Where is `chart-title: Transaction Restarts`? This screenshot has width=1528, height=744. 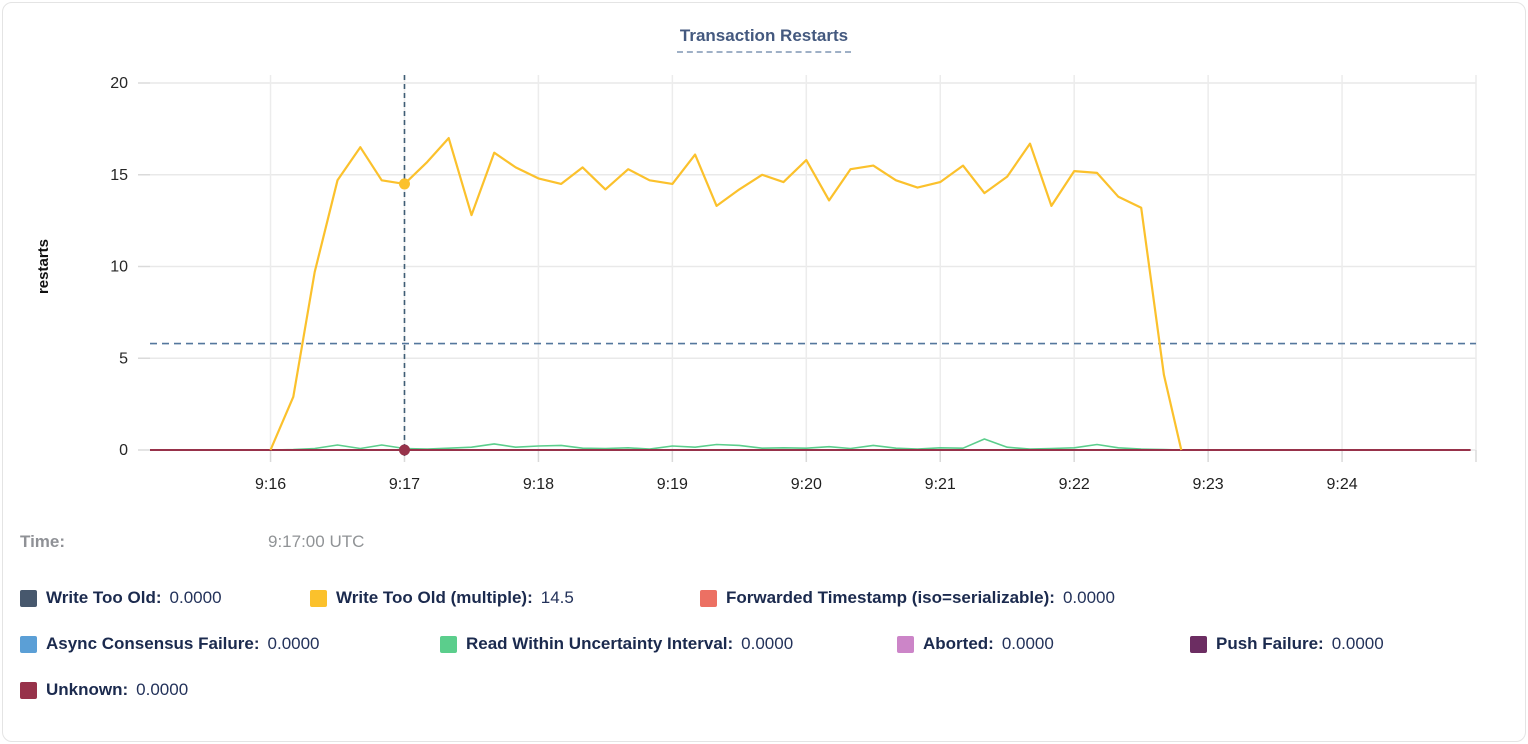 chart-title: Transaction Restarts is located at coordinates (764, 39).